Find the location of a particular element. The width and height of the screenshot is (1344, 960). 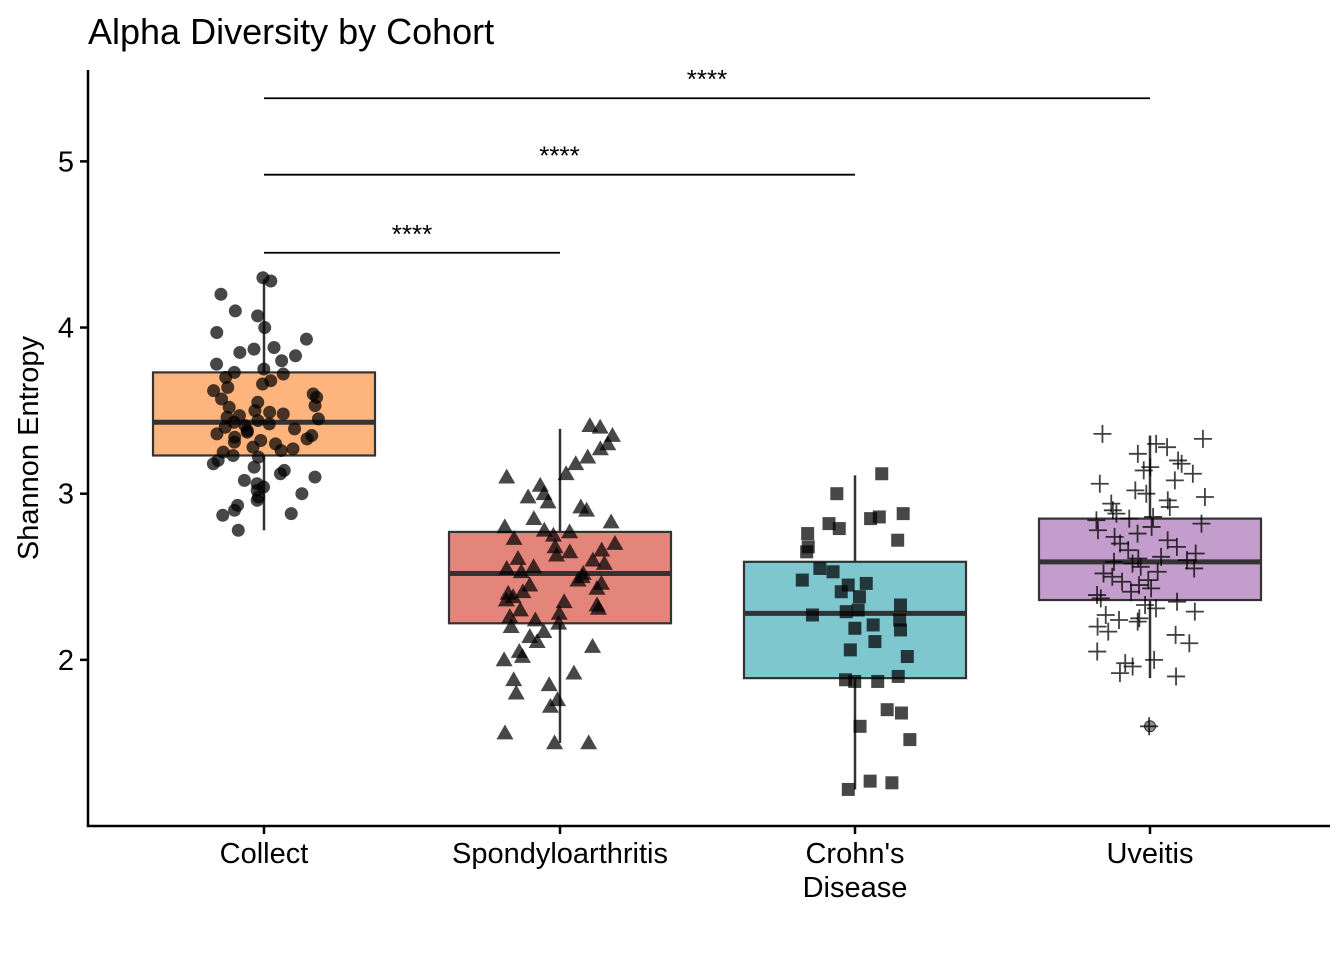

x-tick-label: Disease is located at coordinates (855, 888).